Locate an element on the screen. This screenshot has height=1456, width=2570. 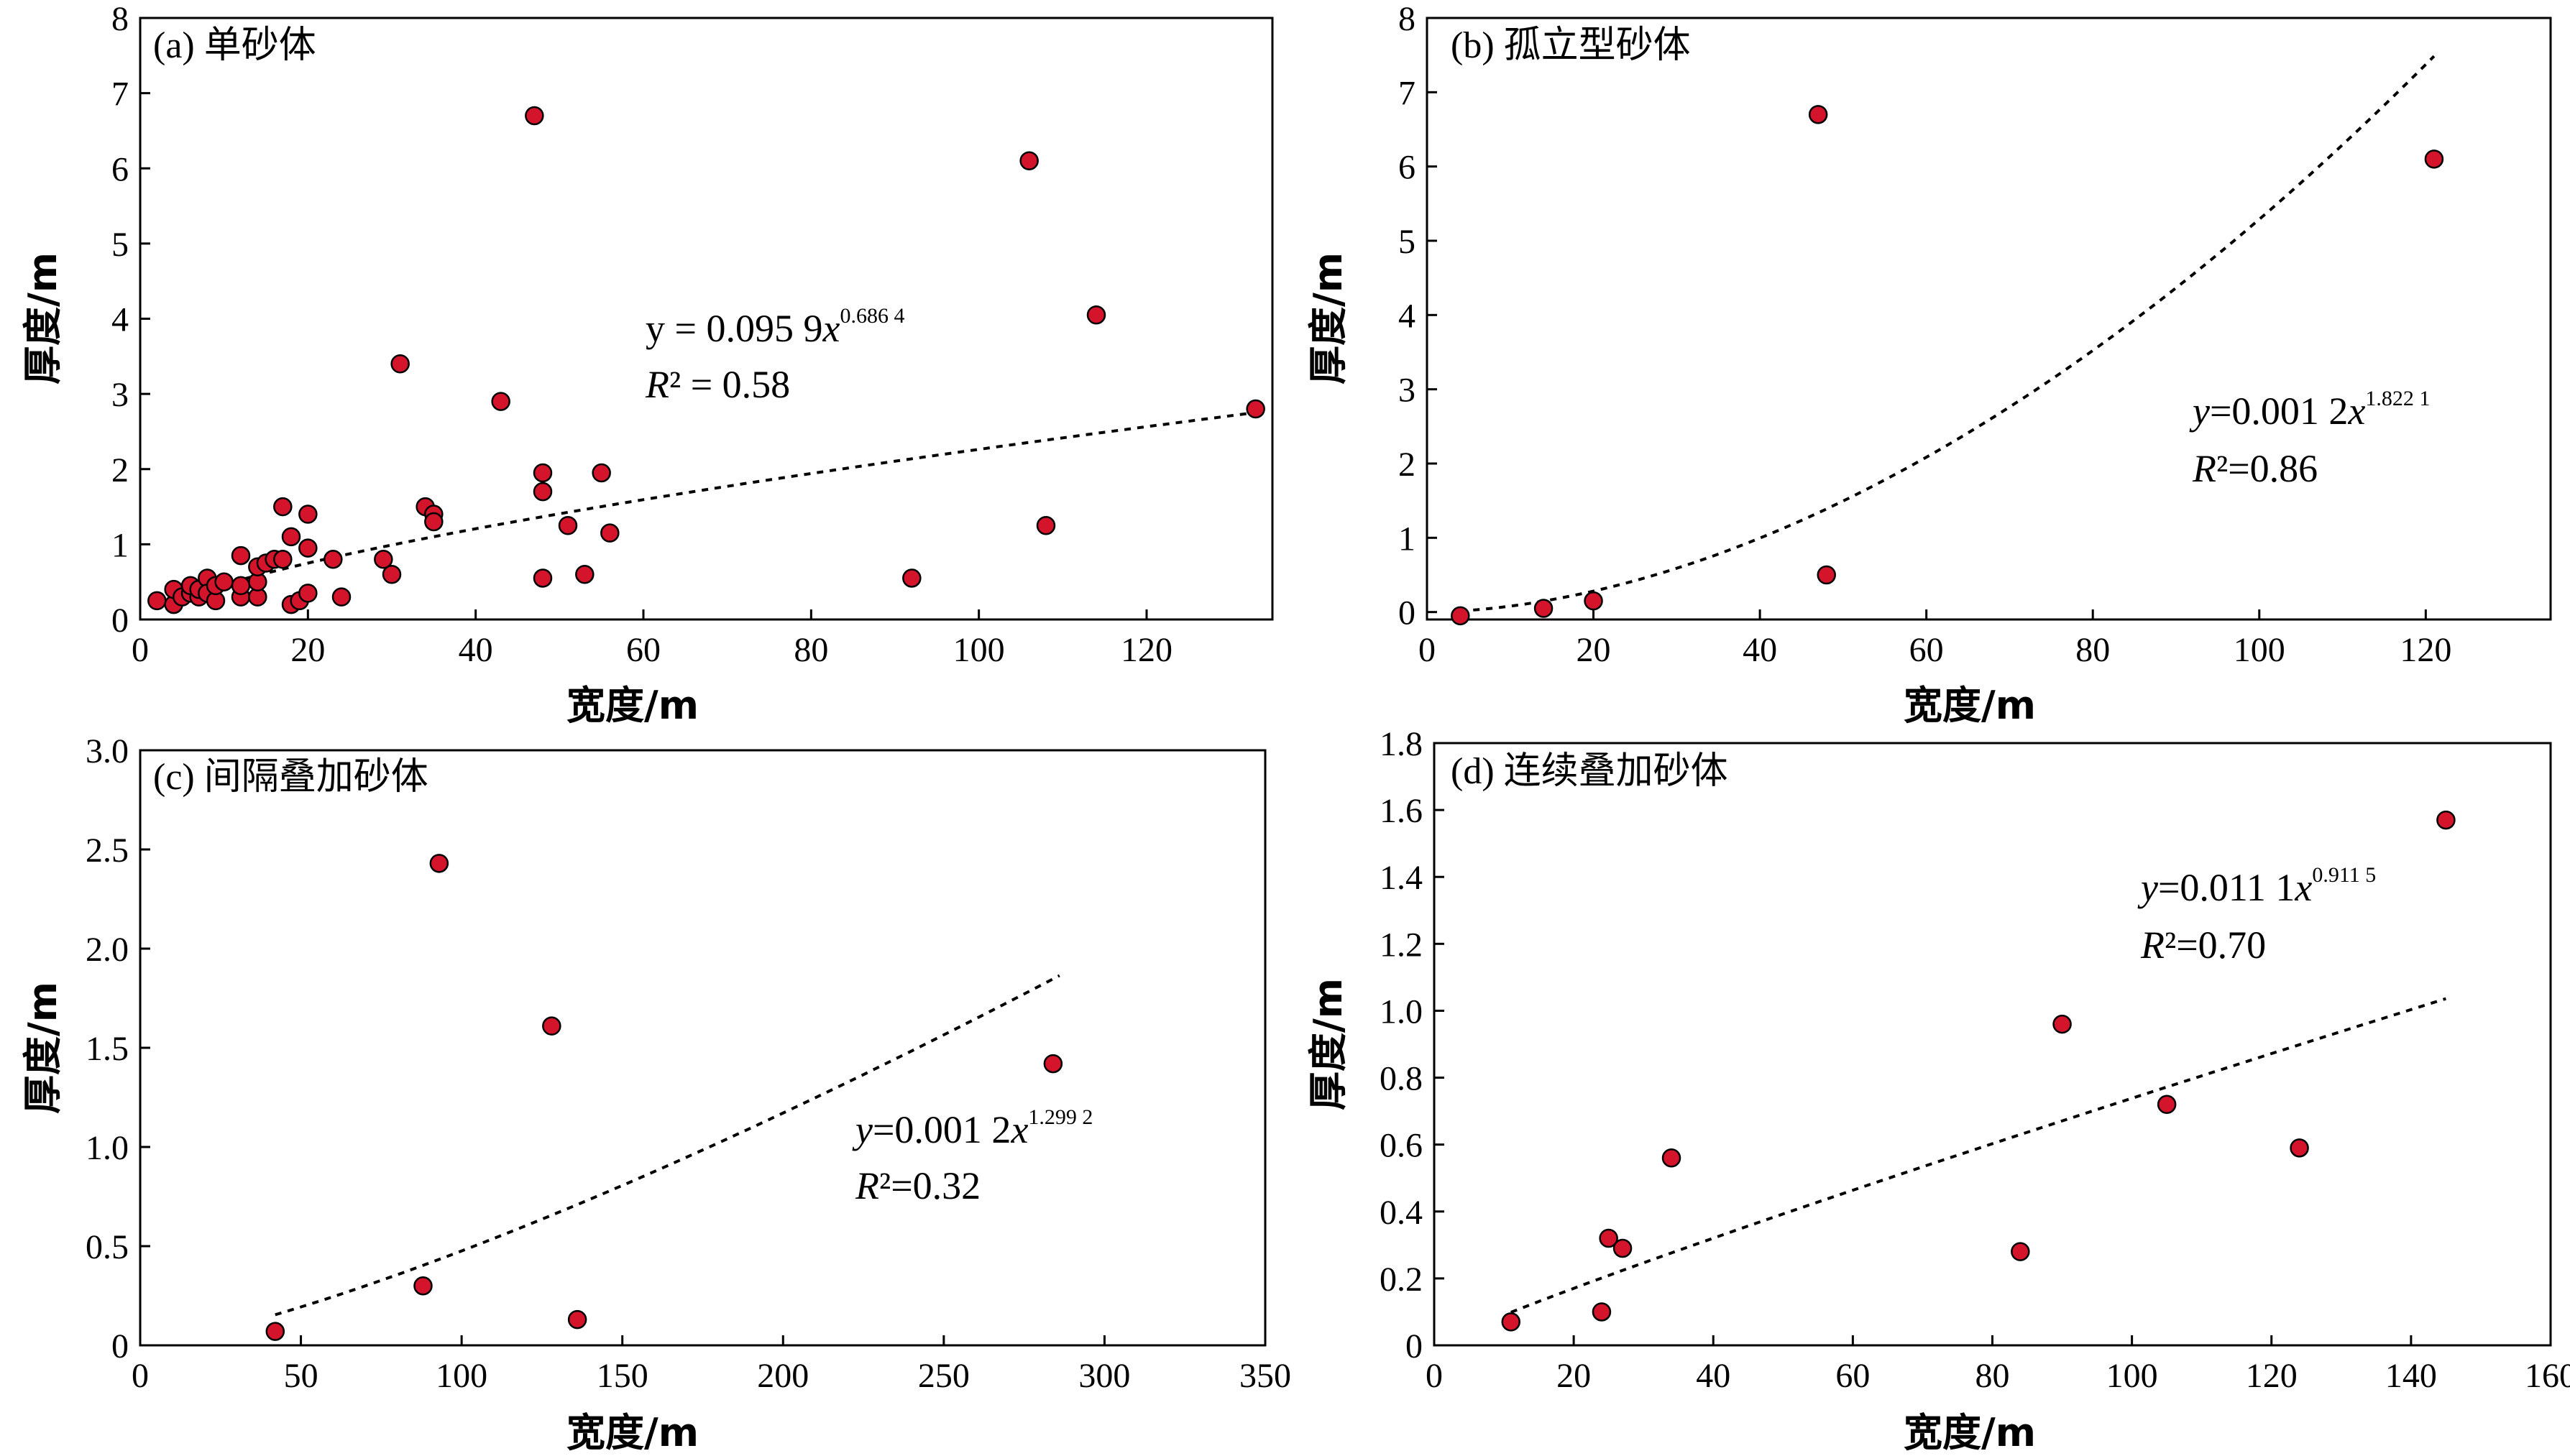
y-tick-label: 0.8 is located at coordinates (1401, 1079).